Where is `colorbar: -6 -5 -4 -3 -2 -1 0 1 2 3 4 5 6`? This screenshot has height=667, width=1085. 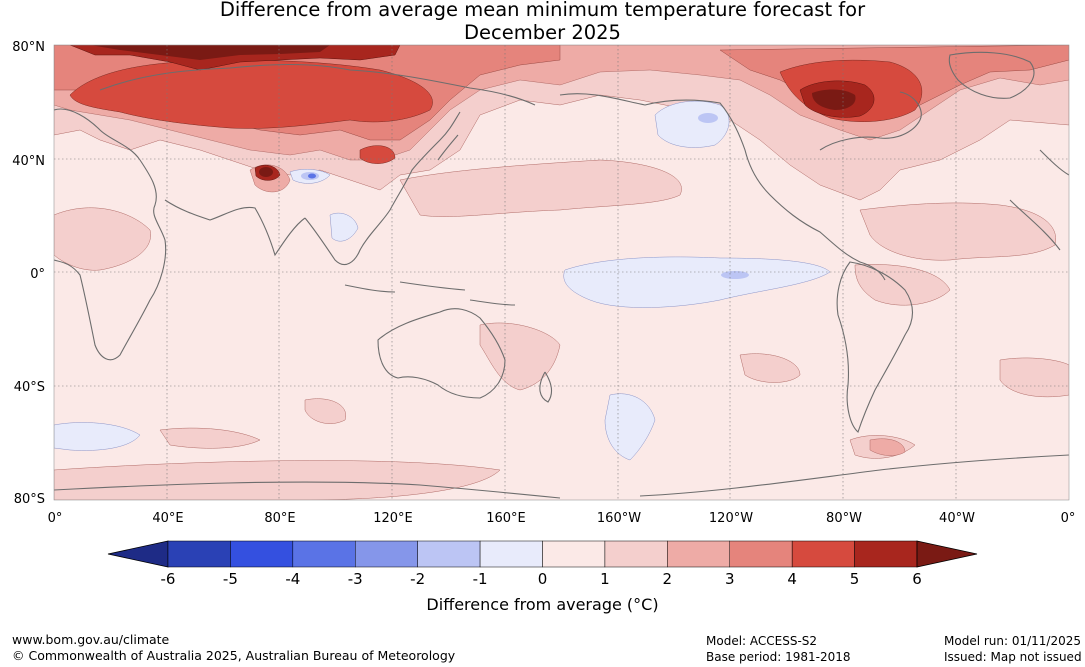
colorbar: -6 -5 -4 -3 -2 -1 0 1 2 3 4 5 6 is located at coordinates (542, 564).